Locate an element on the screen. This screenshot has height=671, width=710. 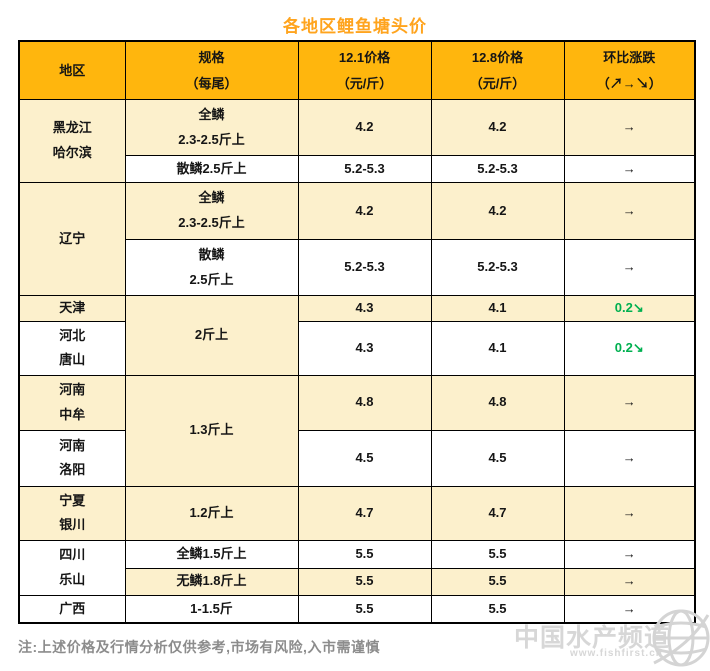
table-row: 宁夏 银川 1.2斤上 4.7 4.7 → is located at coordinates (357, 513).